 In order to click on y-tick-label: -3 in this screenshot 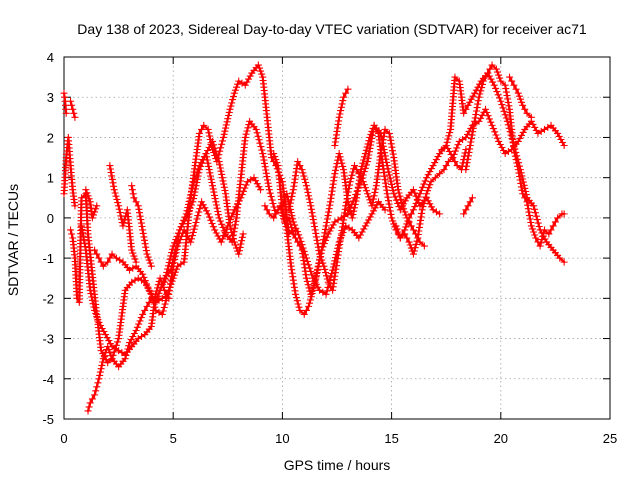, I will do `click(48, 339)`.